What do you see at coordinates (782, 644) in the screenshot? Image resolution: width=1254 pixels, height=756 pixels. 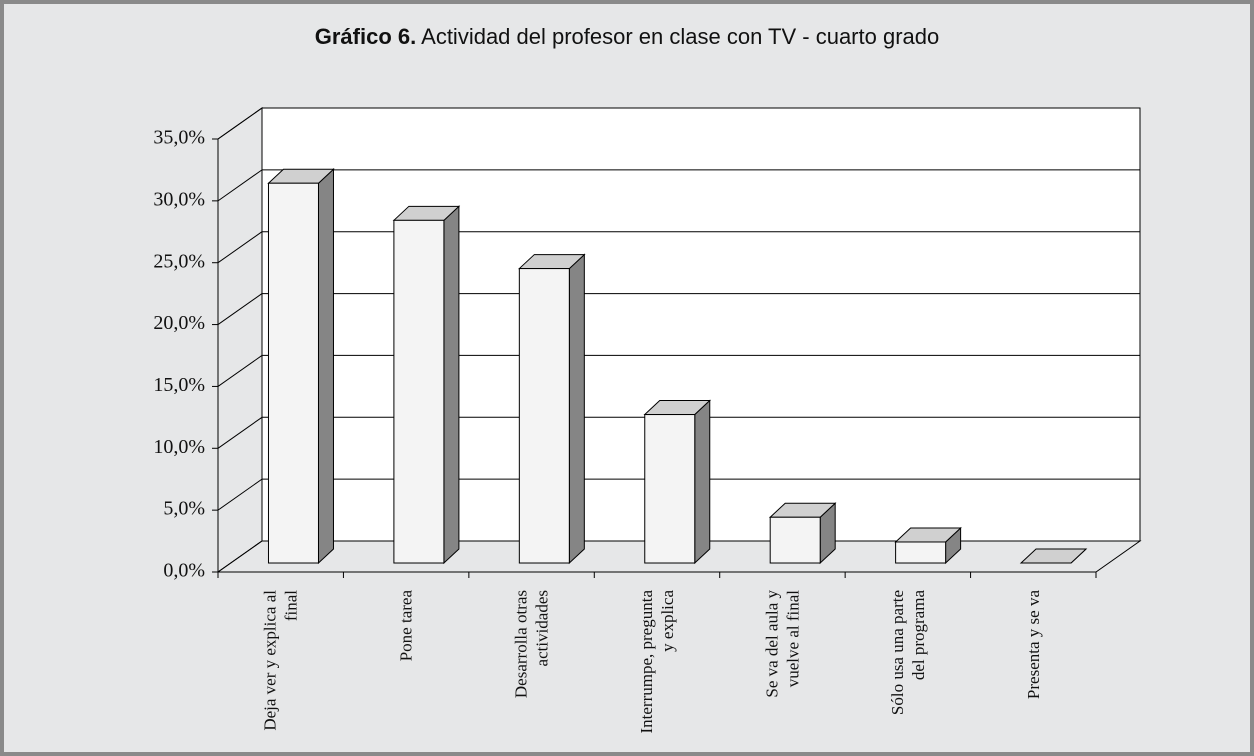 I see `x-tick-label: Se va del aula y vuelve al final` at bounding box center [782, 644].